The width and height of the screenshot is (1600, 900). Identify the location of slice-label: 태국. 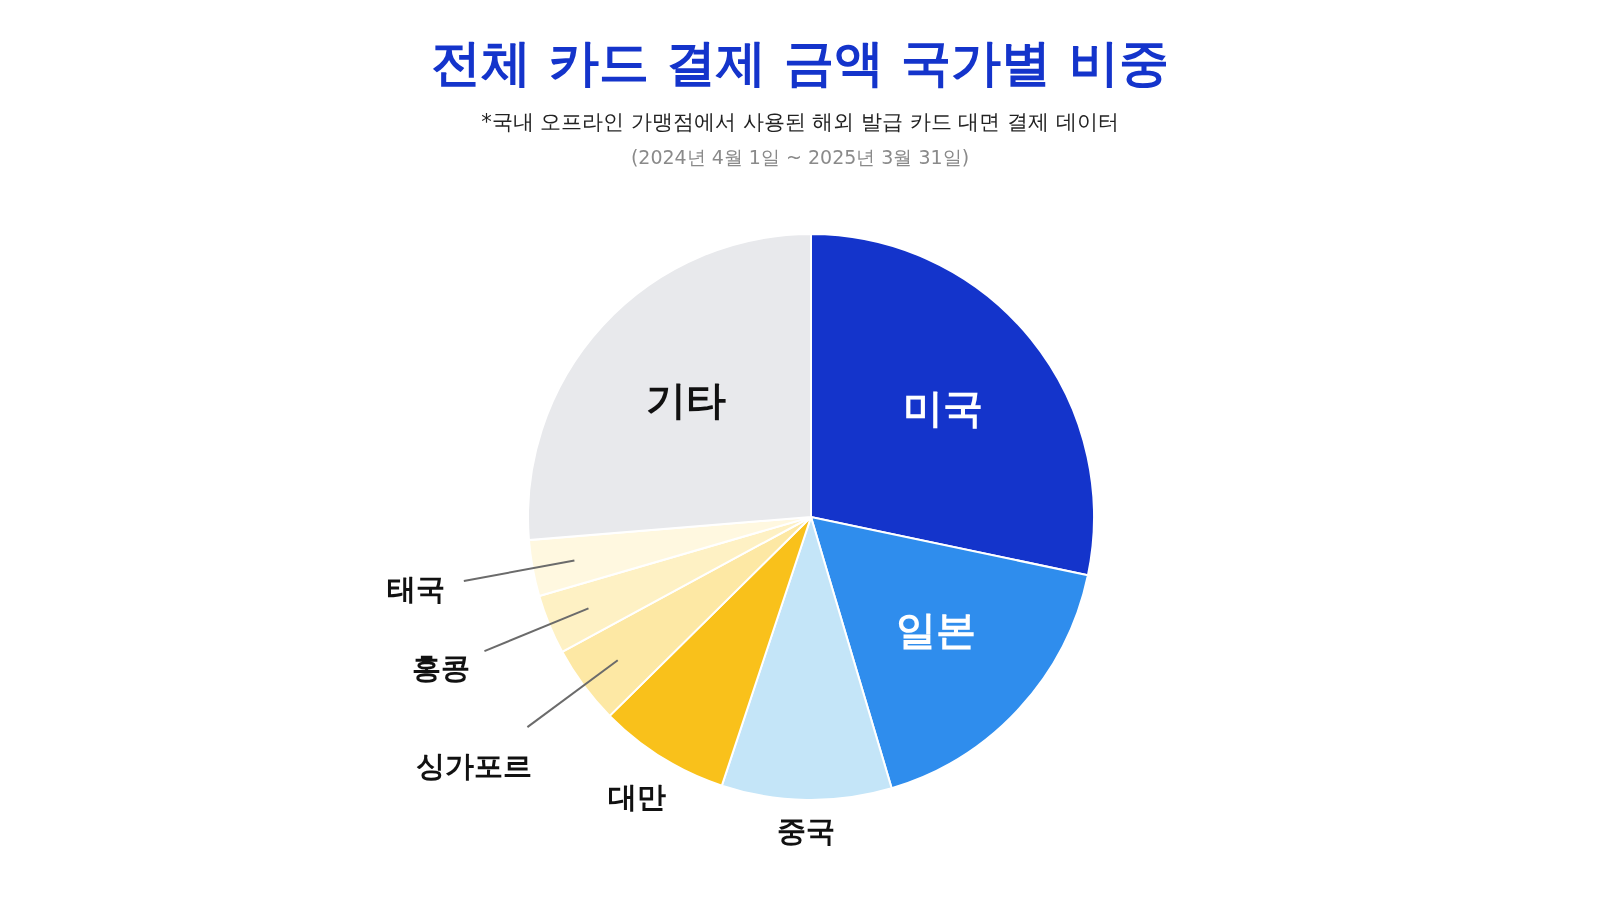
(416, 588).